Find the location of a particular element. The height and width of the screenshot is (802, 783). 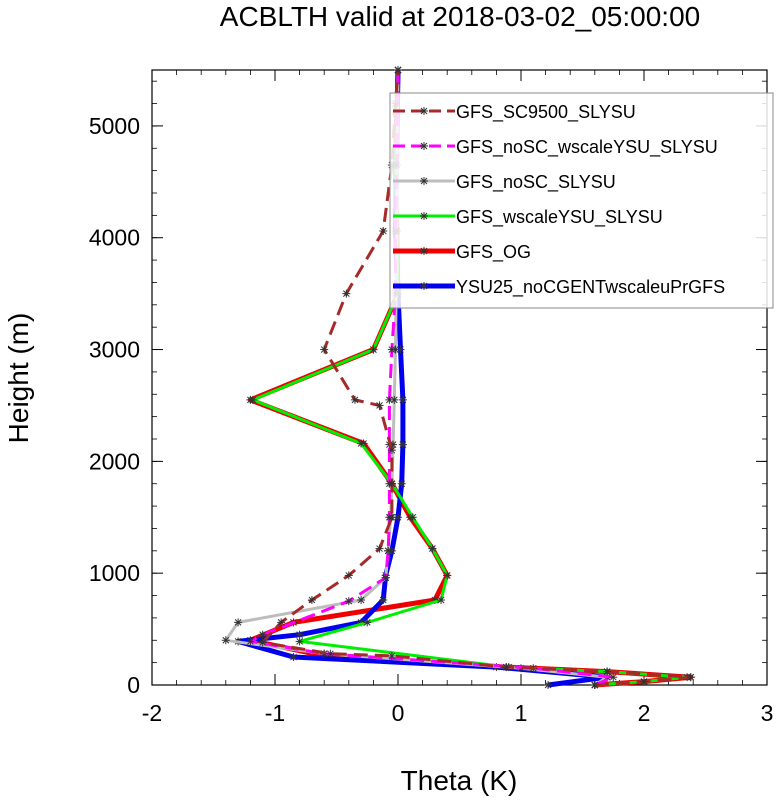

legend-label: YSU25_noCGENTwscaleuPrGFS is located at coordinates (590, 287).